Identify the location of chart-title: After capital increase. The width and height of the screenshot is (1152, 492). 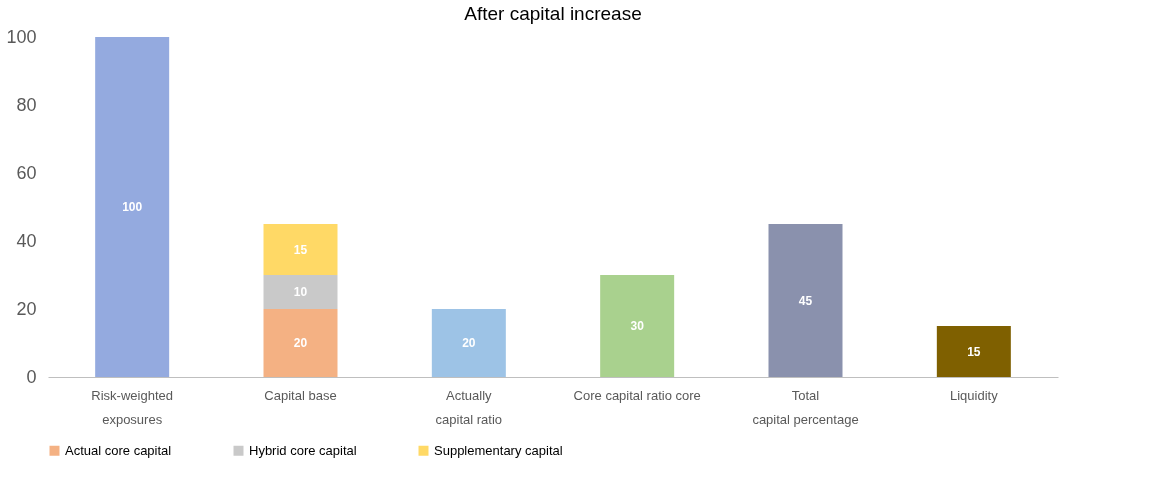
(553, 13).